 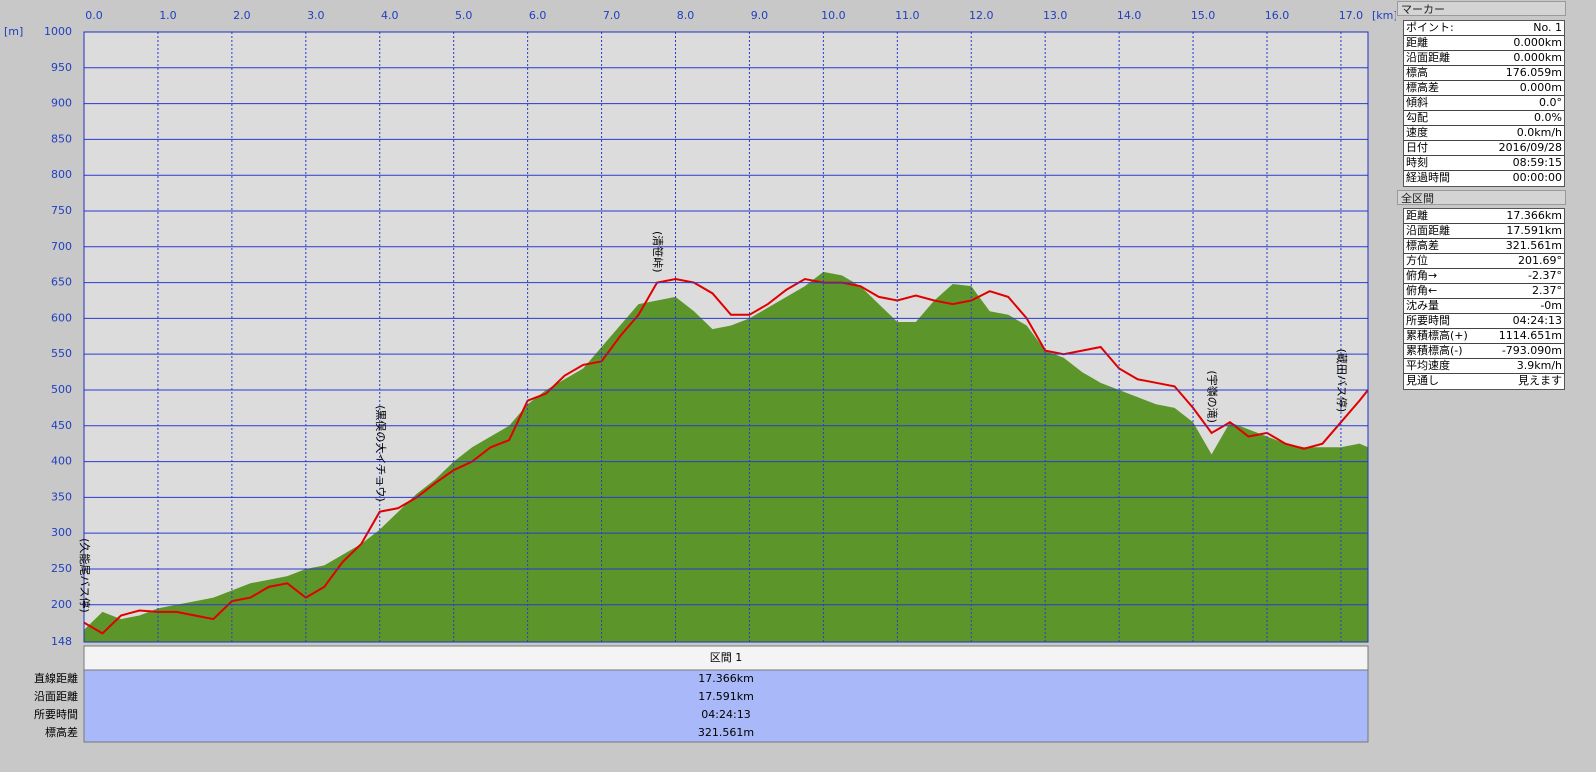 What do you see at coordinates (1422, 290) in the screenshot?
I see `panel-key: 俯角←` at bounding box center [1422, 290].